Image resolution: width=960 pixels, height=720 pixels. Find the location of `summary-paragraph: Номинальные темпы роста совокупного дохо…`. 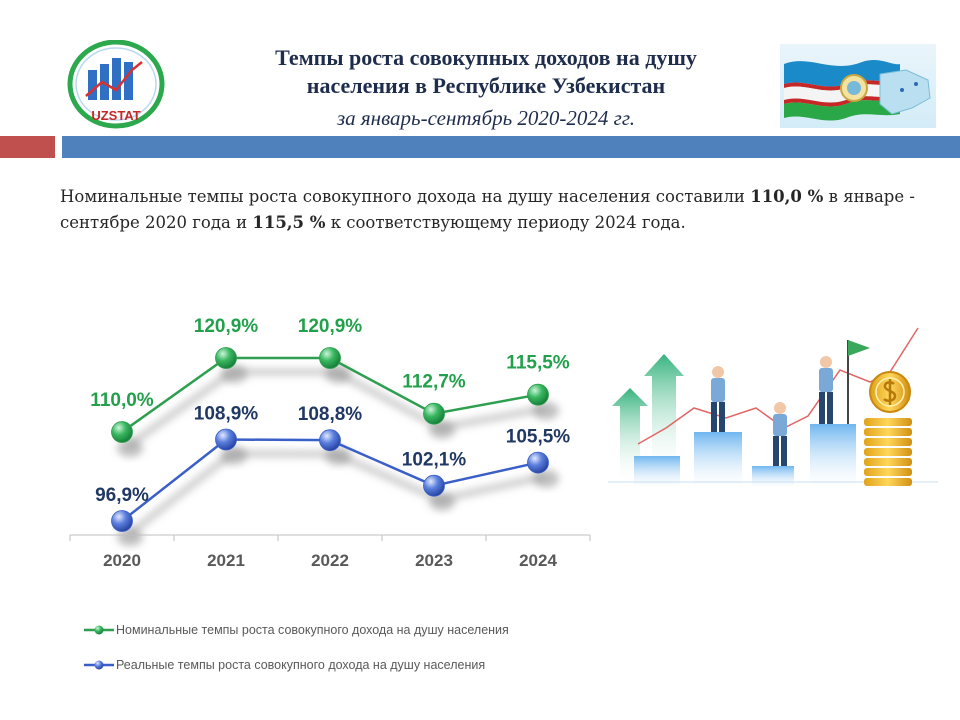

summary-paragraph: Номинальные темпы роста совокупного дохо… is located at coordinates (487, 210).